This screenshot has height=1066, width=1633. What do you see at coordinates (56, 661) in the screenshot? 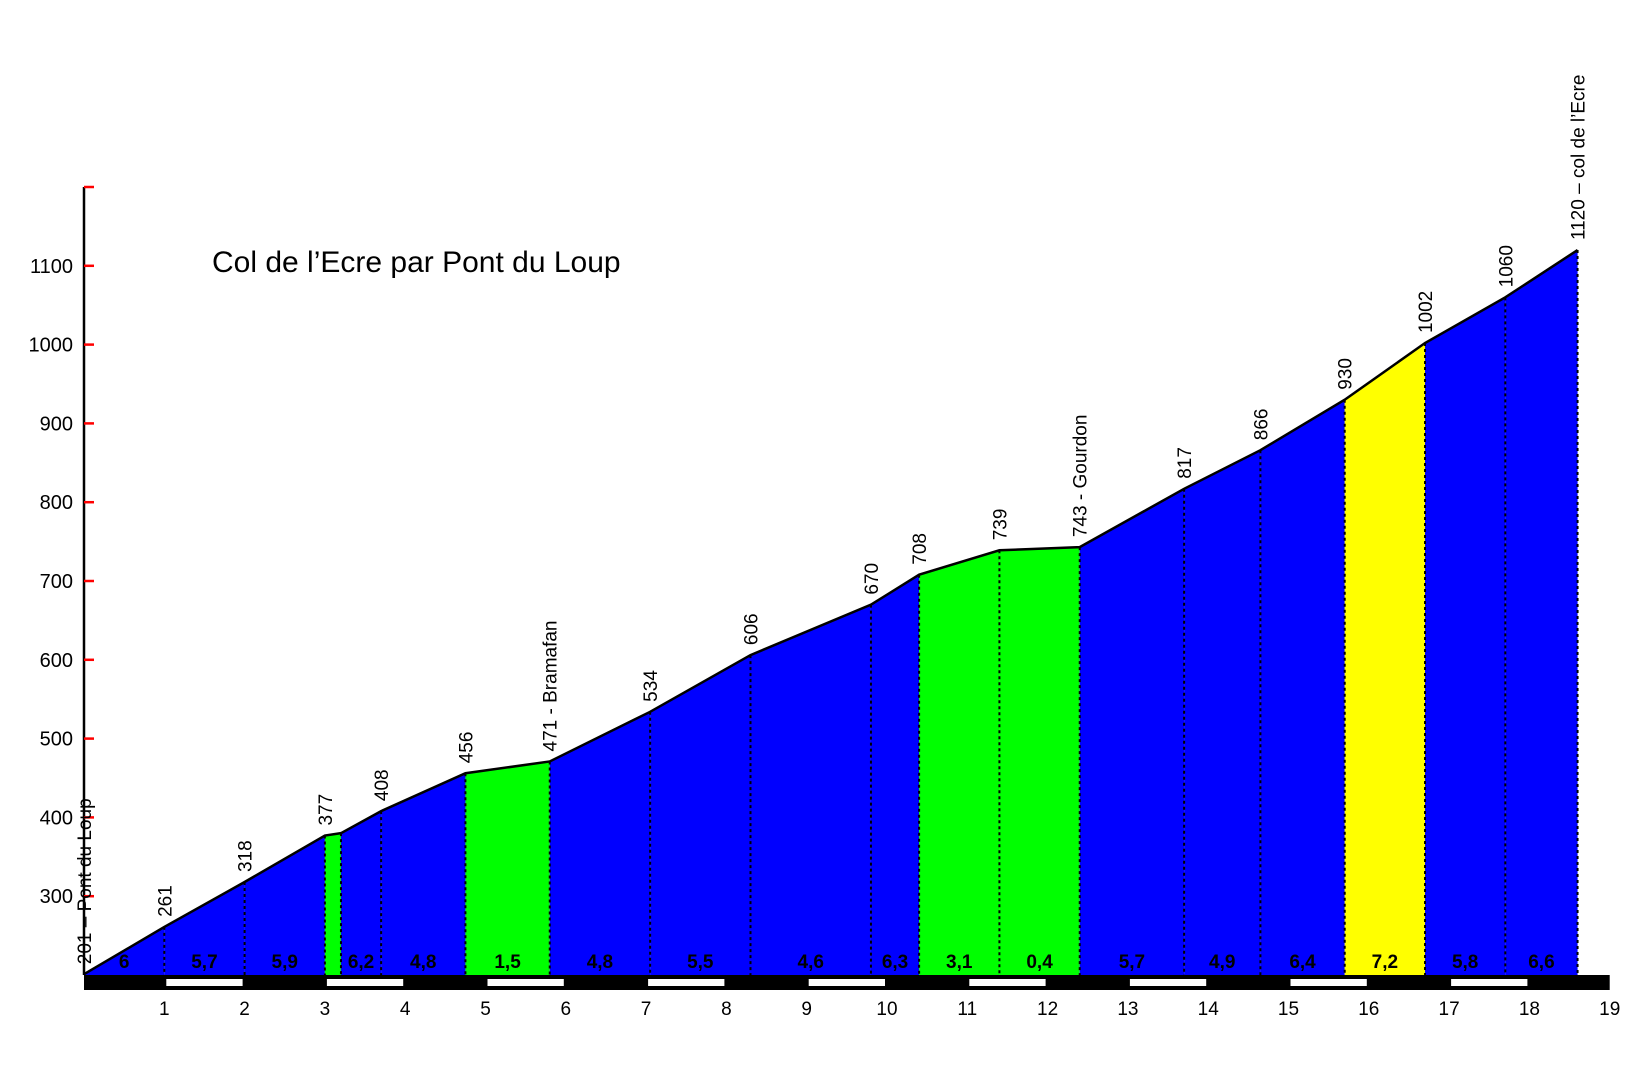
I see `y-tick-label: 600` at bounding box center [56, 661].